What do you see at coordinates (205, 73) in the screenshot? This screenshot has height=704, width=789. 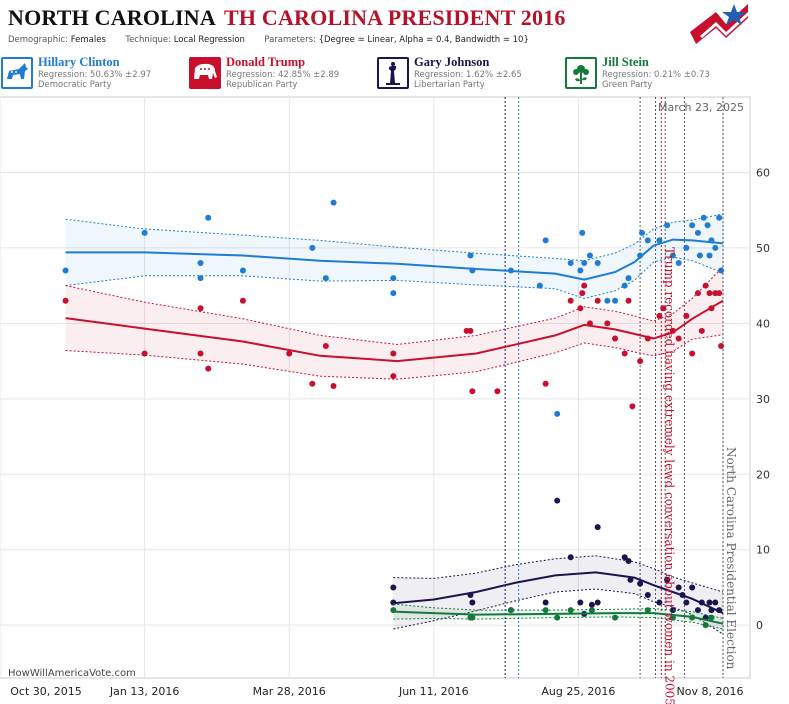 I see `elephant-icon` at bounding box center [205, 73].